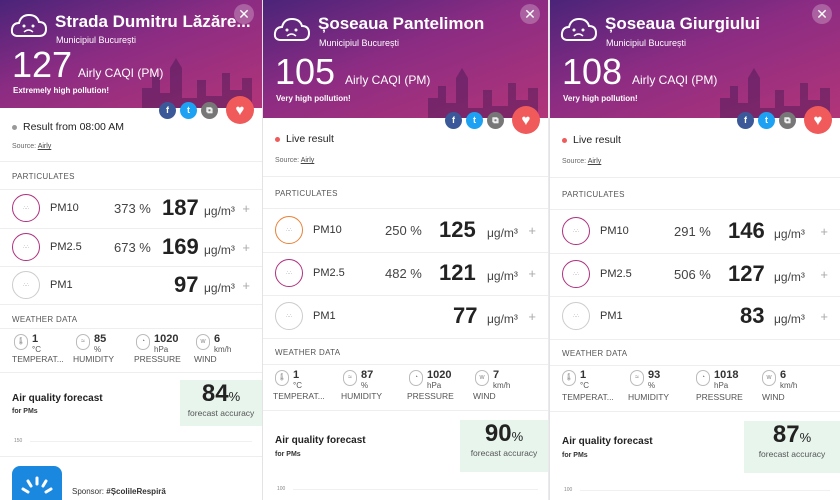  I want to click on share-row: f t ⧉ ♥, so click(206, 110).